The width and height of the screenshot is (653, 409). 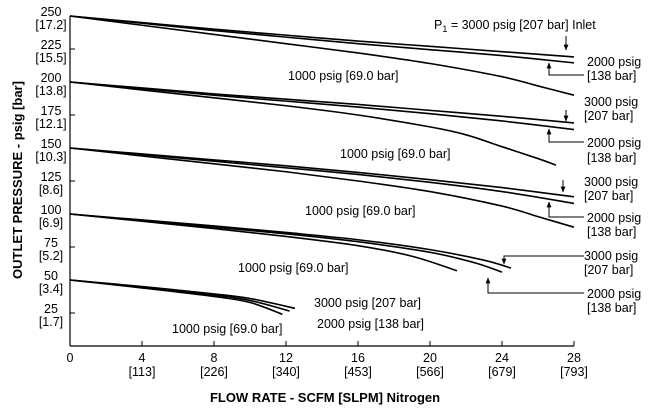 I want to click on label-3000-psig-50: 3000 psig [207 bar], so click(x=367, y=303).